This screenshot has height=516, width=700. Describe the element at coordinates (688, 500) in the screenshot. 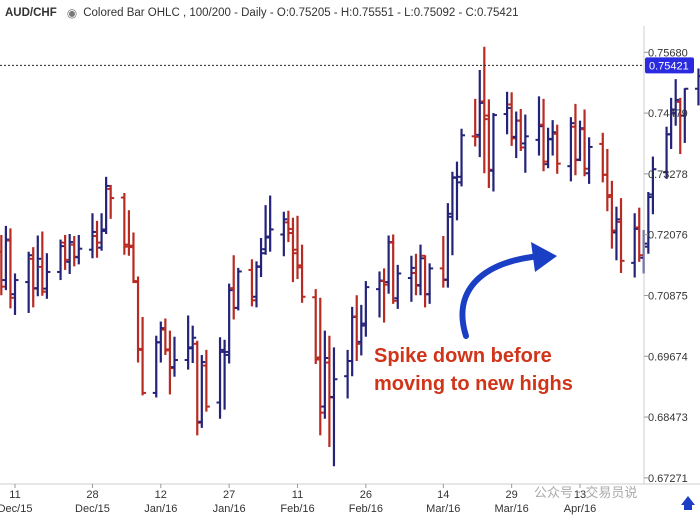

I see `scroll-up-icon` at that location.